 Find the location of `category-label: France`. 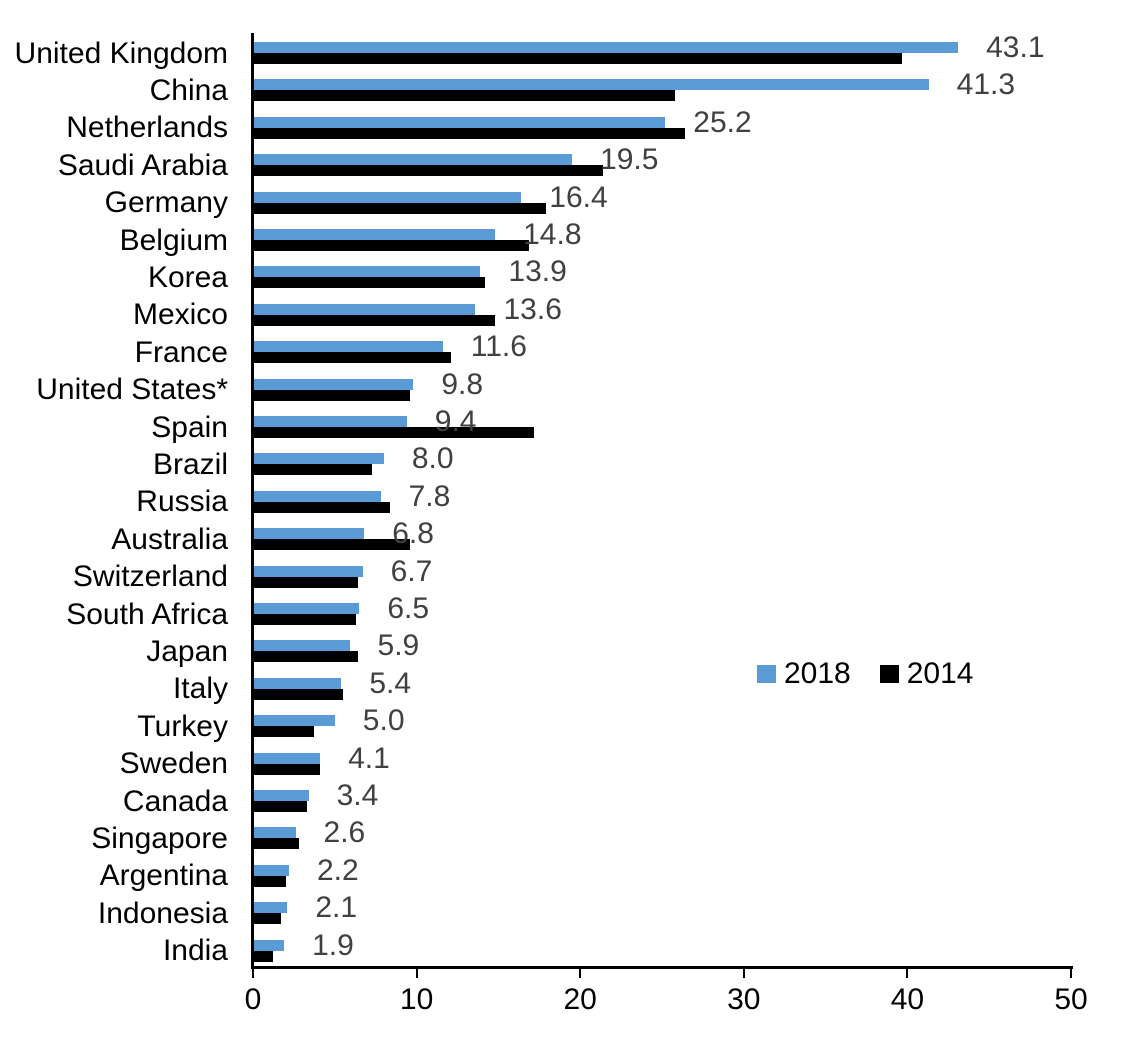

category-label: France is located at coordinates (181, 352).